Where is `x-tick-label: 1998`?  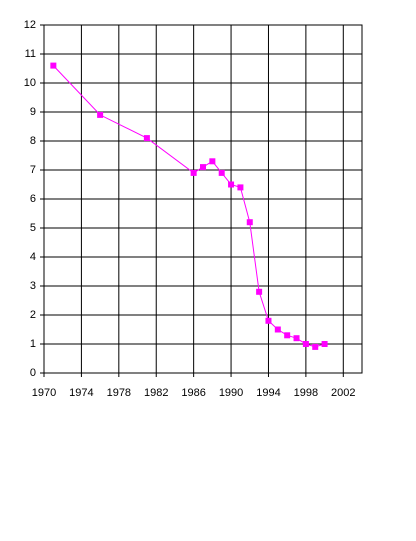
x-tick-label: 1998 is located at coordinates (306, 393).